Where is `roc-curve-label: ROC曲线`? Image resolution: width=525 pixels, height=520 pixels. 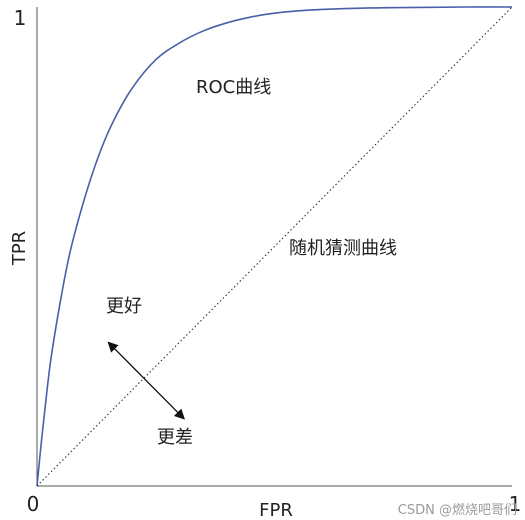
roc-curve-label: ROC曲线 is located at coordinates (233, 87).